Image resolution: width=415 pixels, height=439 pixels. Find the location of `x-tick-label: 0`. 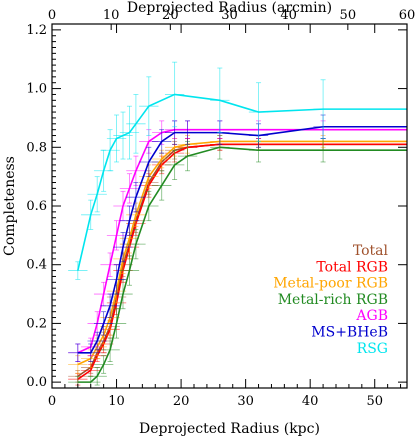

x-tick-label: 0 is located at coordinates (52, 401).